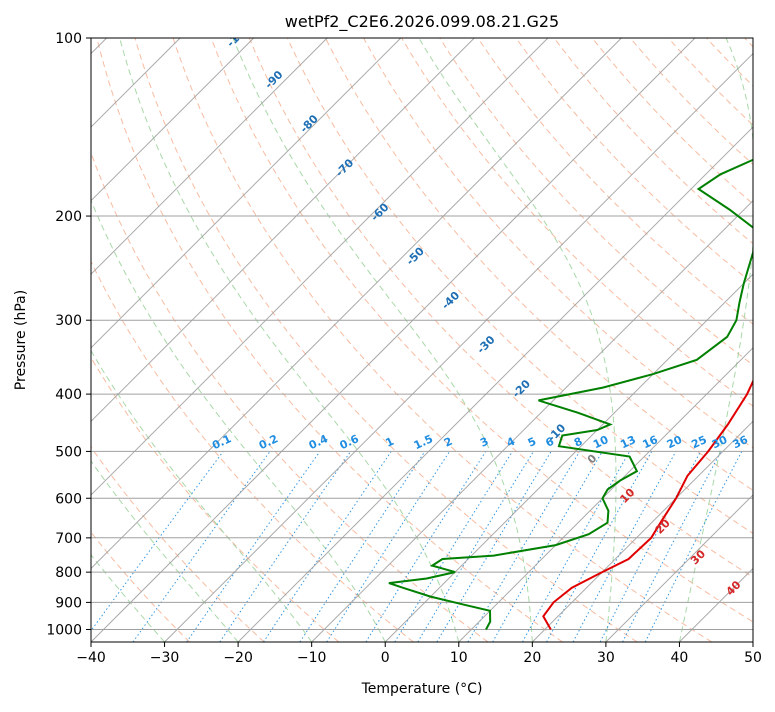  Describe the element at coordinates (68, 39) in the screenshot. I see `y-tick-label: 100` at that location.